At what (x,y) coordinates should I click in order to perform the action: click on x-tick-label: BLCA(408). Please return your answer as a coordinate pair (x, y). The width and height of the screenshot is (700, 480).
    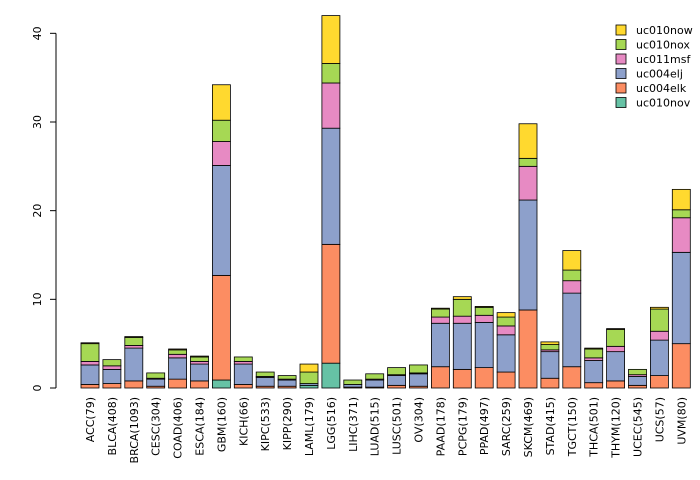
    Looking at the image, I should click on (112, 426).